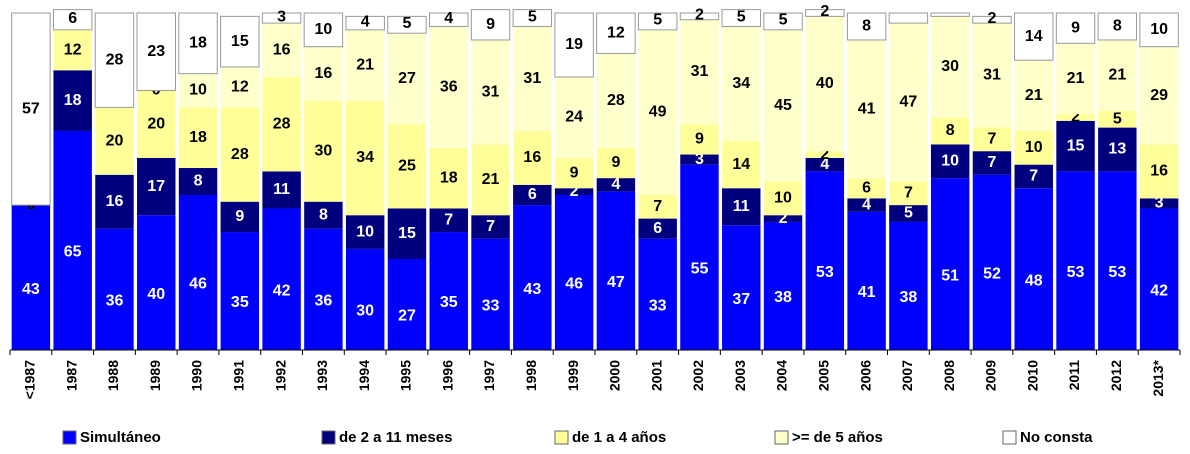  What do you see at coordinates (837, 437) in the screenshot?
I see `legend-label: >= de 5 años` at bounding box center [837, 437].